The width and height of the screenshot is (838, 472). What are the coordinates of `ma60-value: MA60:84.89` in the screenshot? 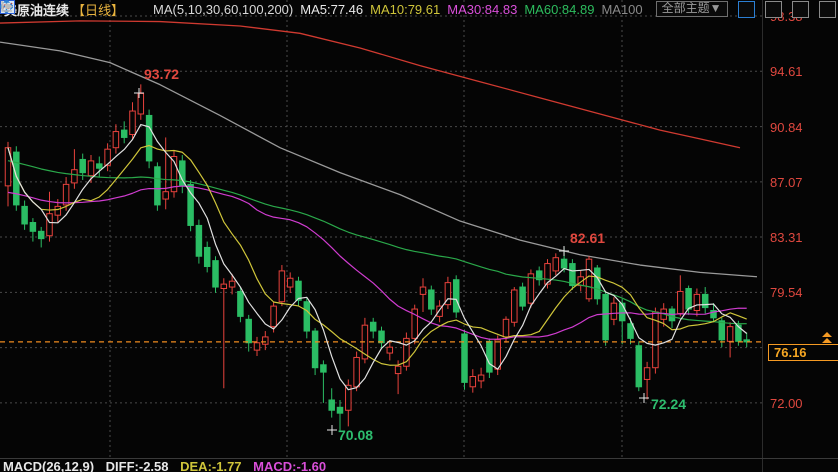 It's located at (559, 9).